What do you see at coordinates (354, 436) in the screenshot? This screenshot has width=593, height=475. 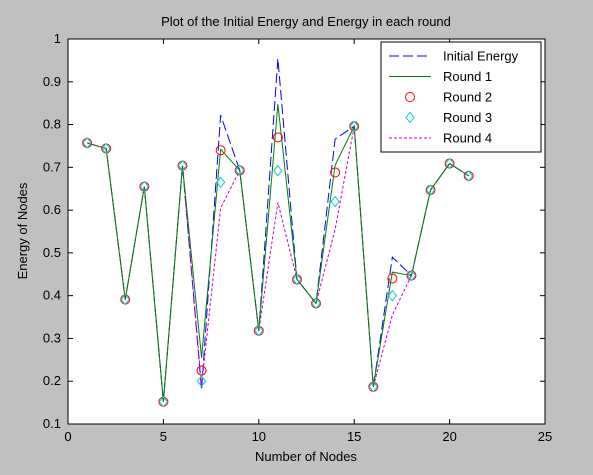 I see `x-tick-label: 15` at bounding box center [354, 436].